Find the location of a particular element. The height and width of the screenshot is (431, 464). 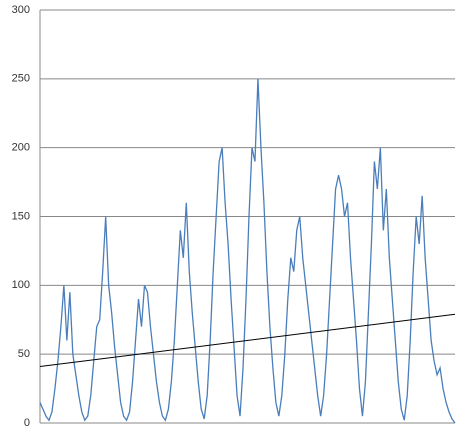

y-tick-label: 300 is located at coordinates (21, 10).